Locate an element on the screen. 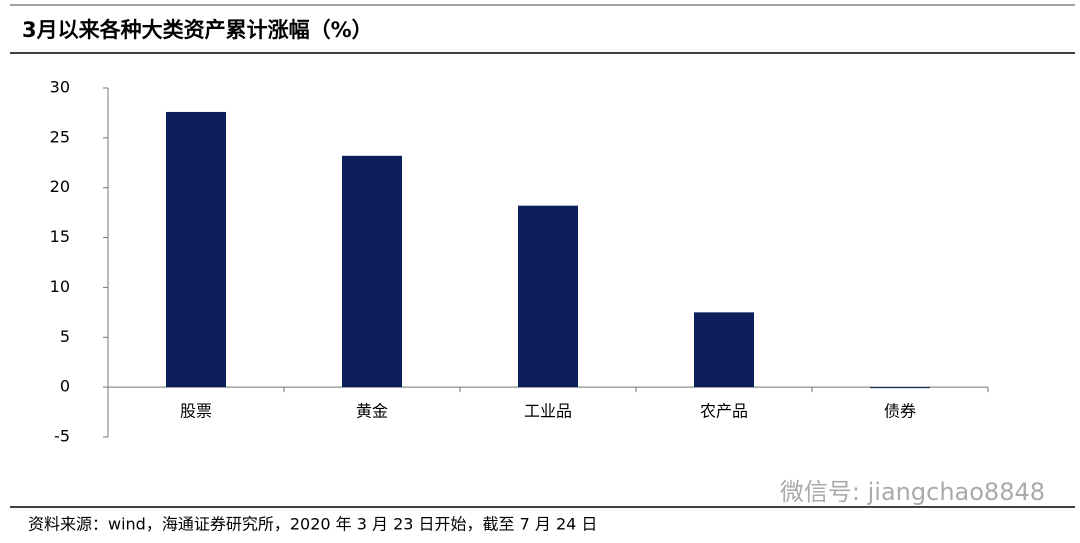 The width and height of the screenshot is (1080, 543). y-tick-label: 20 is located at coordinates (60, 186).